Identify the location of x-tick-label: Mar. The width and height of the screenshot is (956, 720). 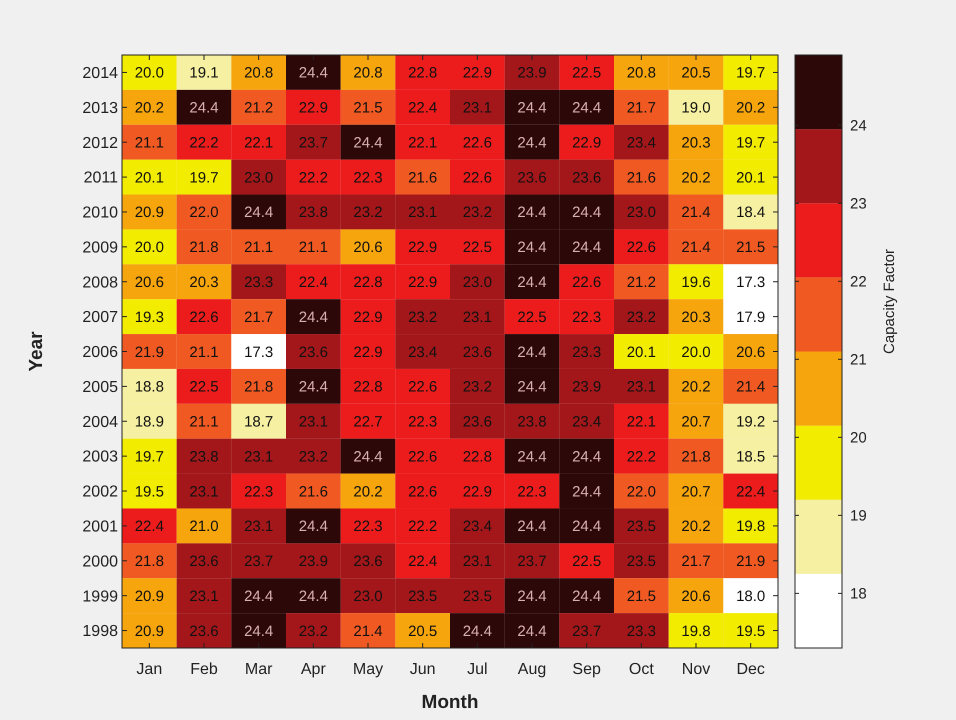
(259, 669).